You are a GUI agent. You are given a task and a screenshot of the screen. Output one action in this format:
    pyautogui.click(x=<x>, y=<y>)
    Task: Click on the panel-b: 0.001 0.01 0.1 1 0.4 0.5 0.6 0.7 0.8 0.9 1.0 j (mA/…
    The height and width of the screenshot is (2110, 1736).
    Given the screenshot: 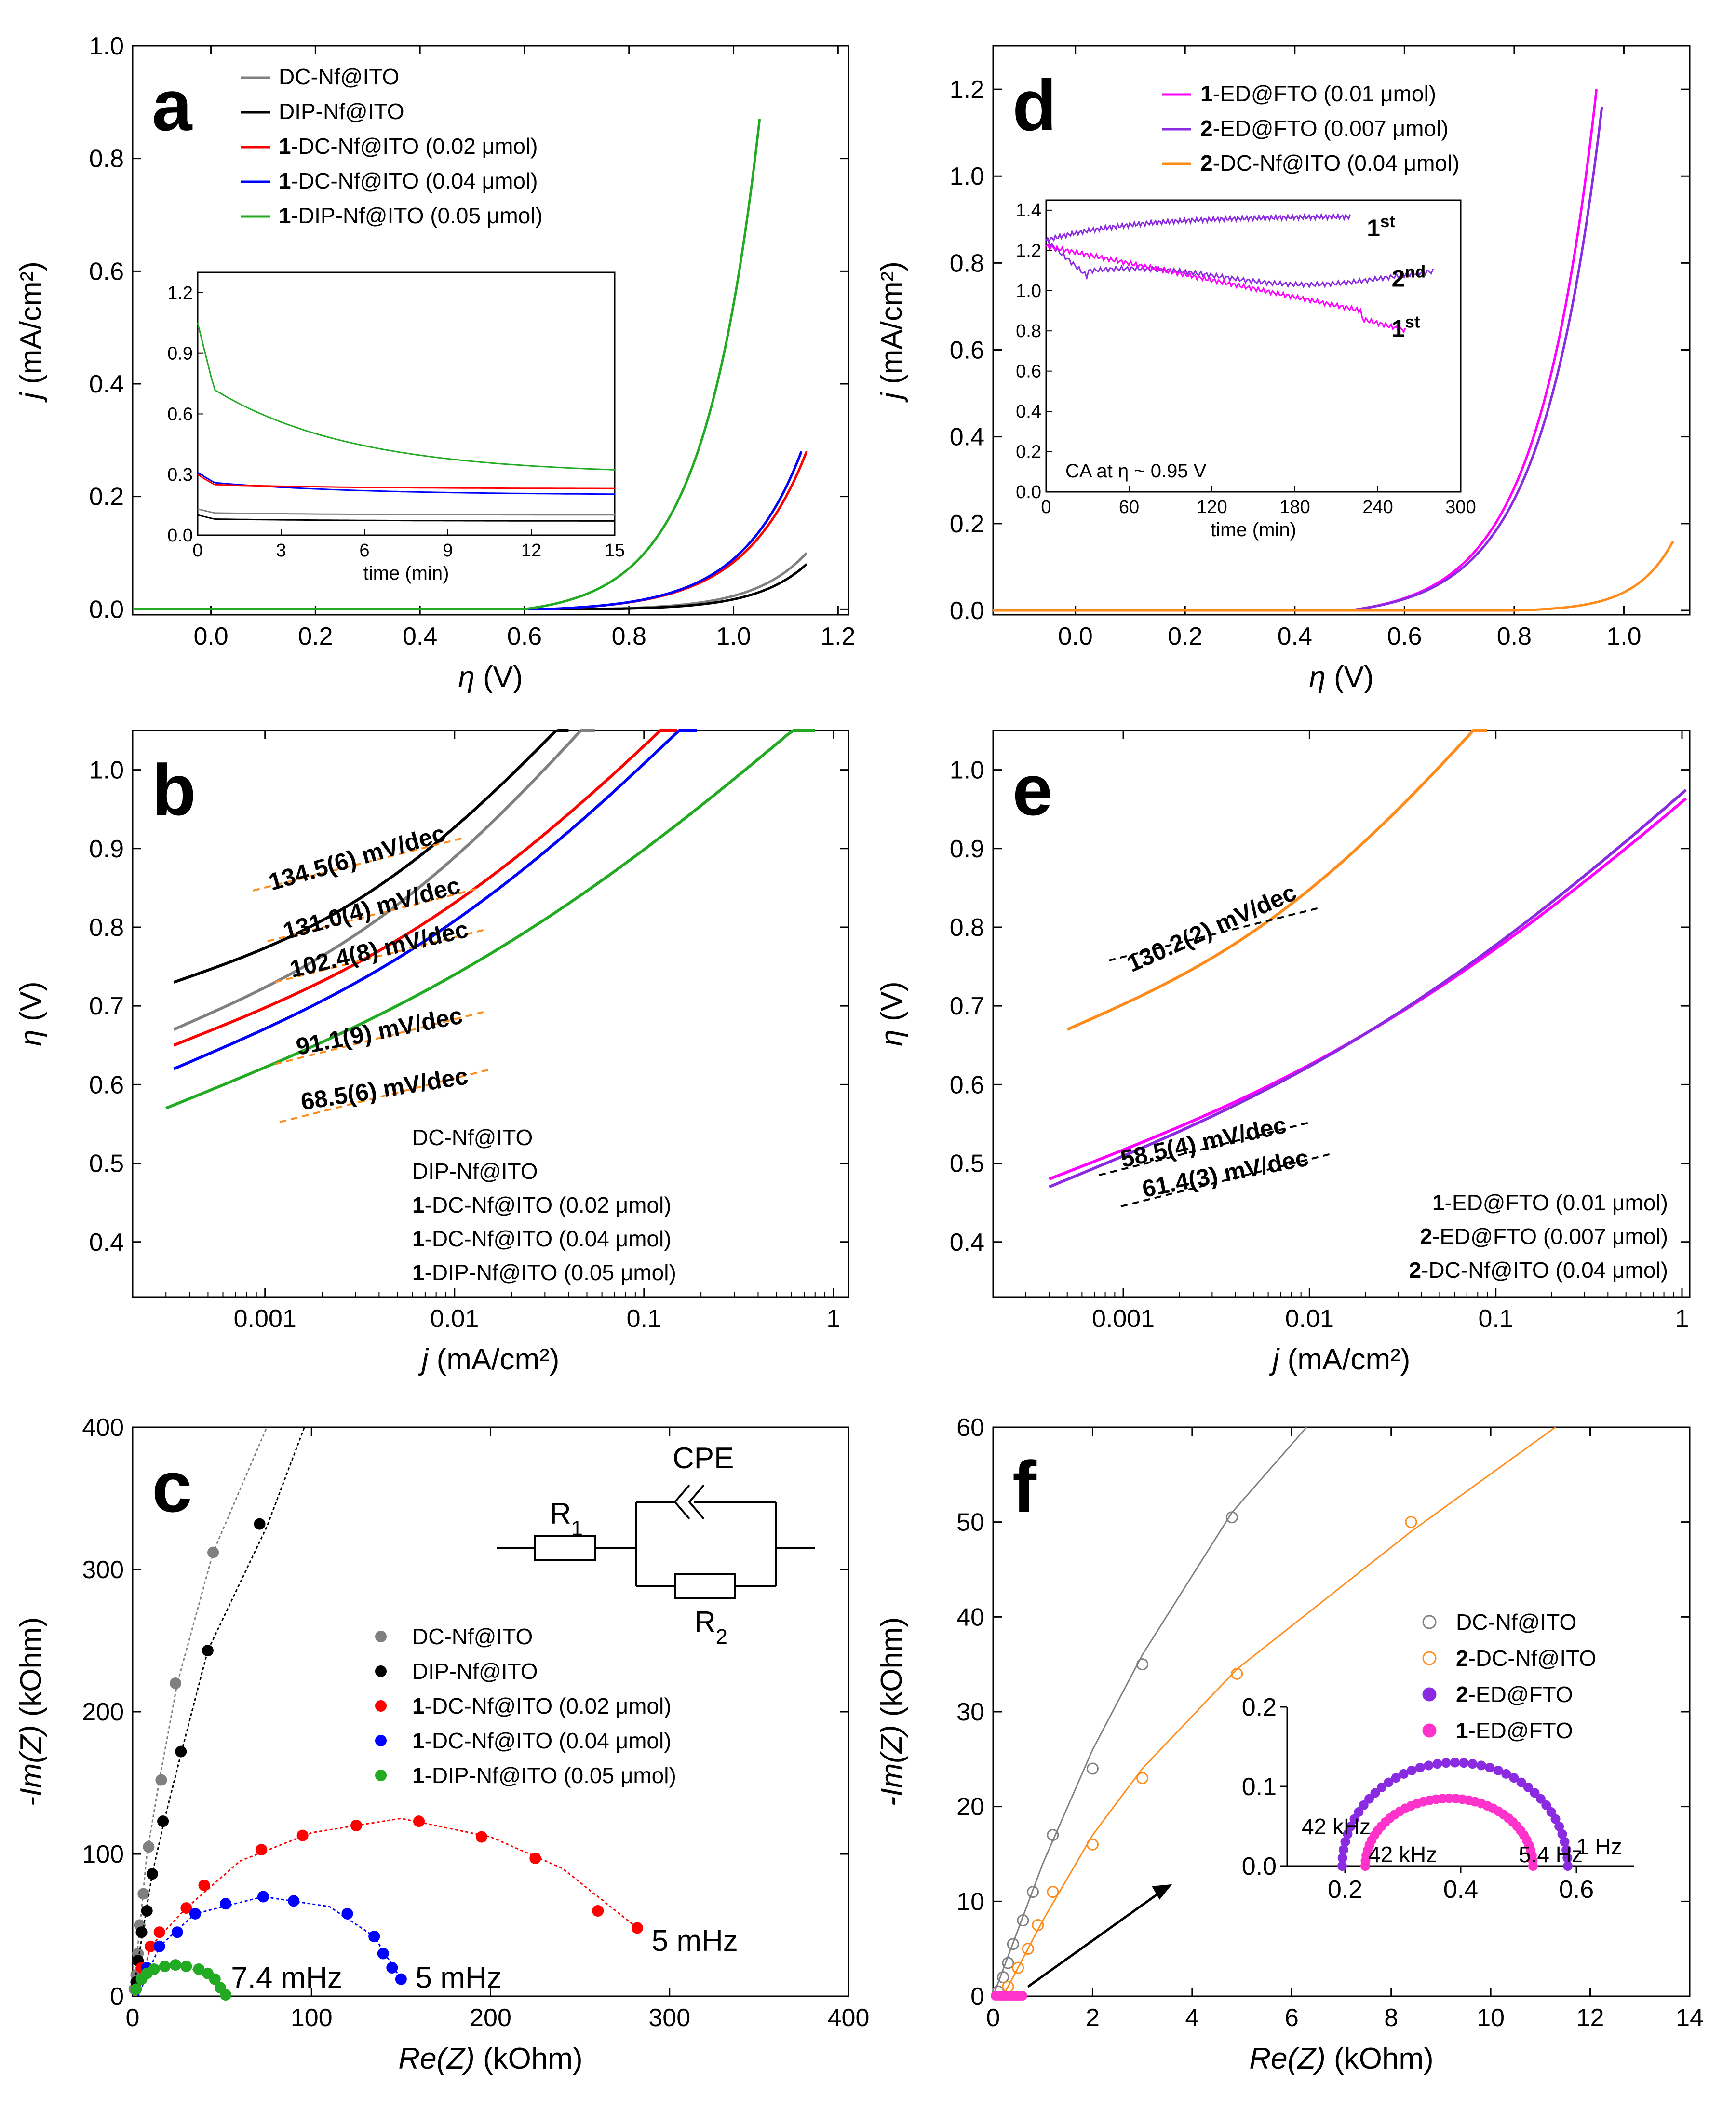 What is the action you would take?
    pyautogui.click(x=432, y=1053)
    